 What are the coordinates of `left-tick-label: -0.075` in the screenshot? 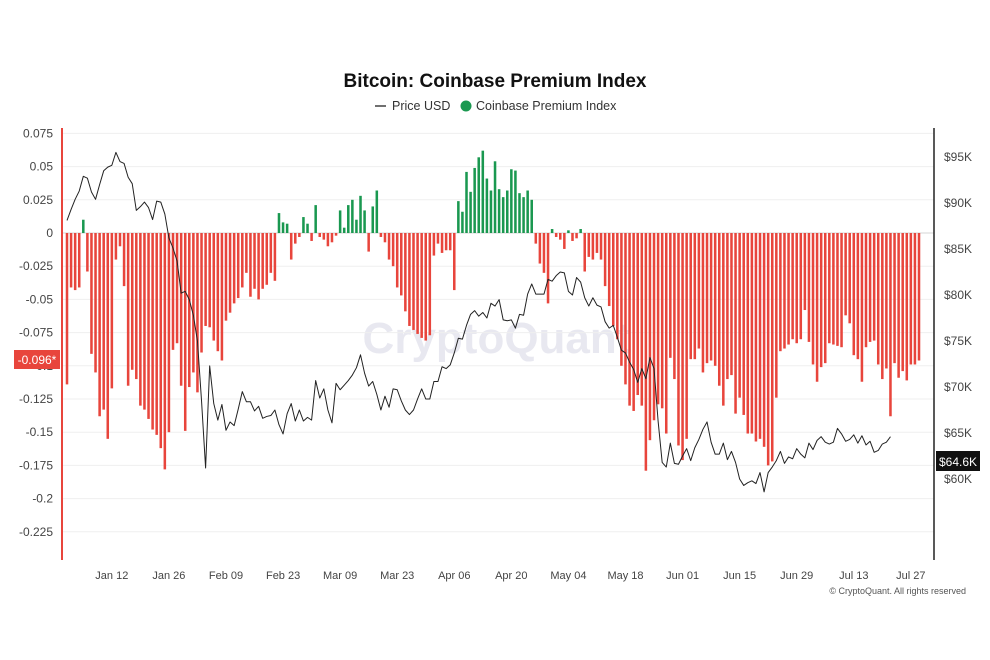 It's located at (36, 333).